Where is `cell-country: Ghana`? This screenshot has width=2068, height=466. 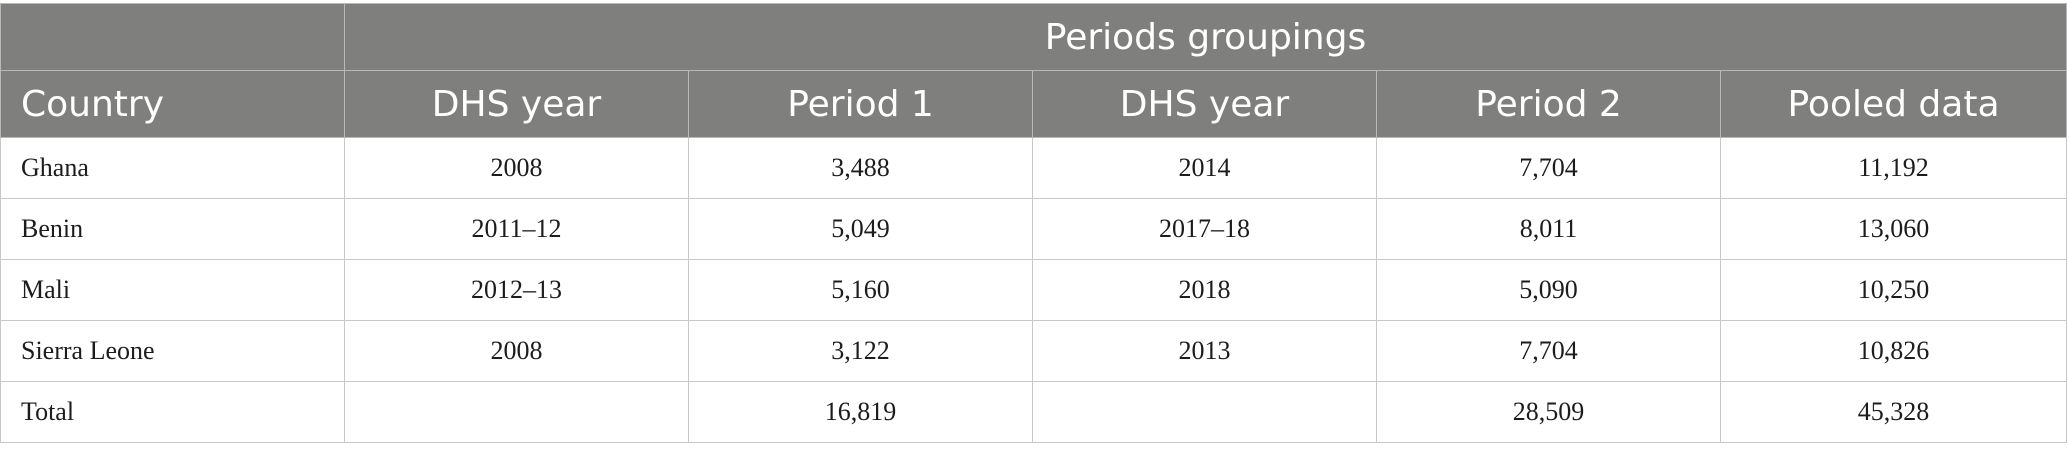
cell-country: Ghana is located at coordinates (172, 168).